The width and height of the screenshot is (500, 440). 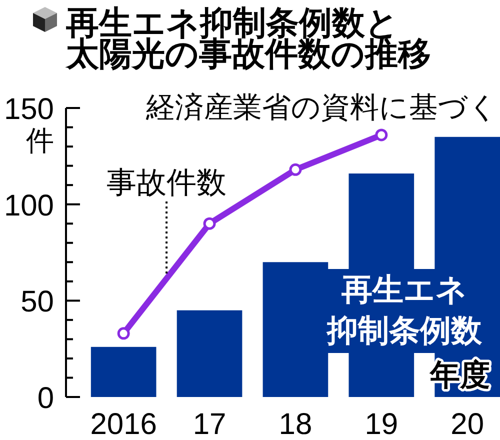 I want to click on xtick-label: 17, so click(x=209, y=424).